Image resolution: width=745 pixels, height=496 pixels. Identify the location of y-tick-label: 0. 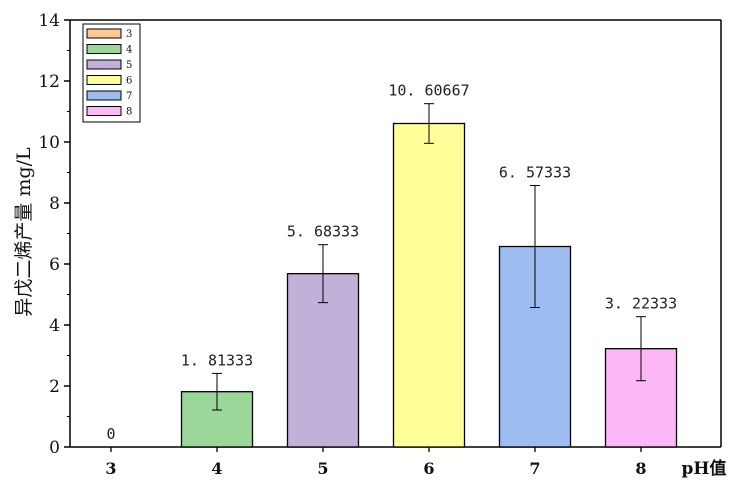
(54, 448).